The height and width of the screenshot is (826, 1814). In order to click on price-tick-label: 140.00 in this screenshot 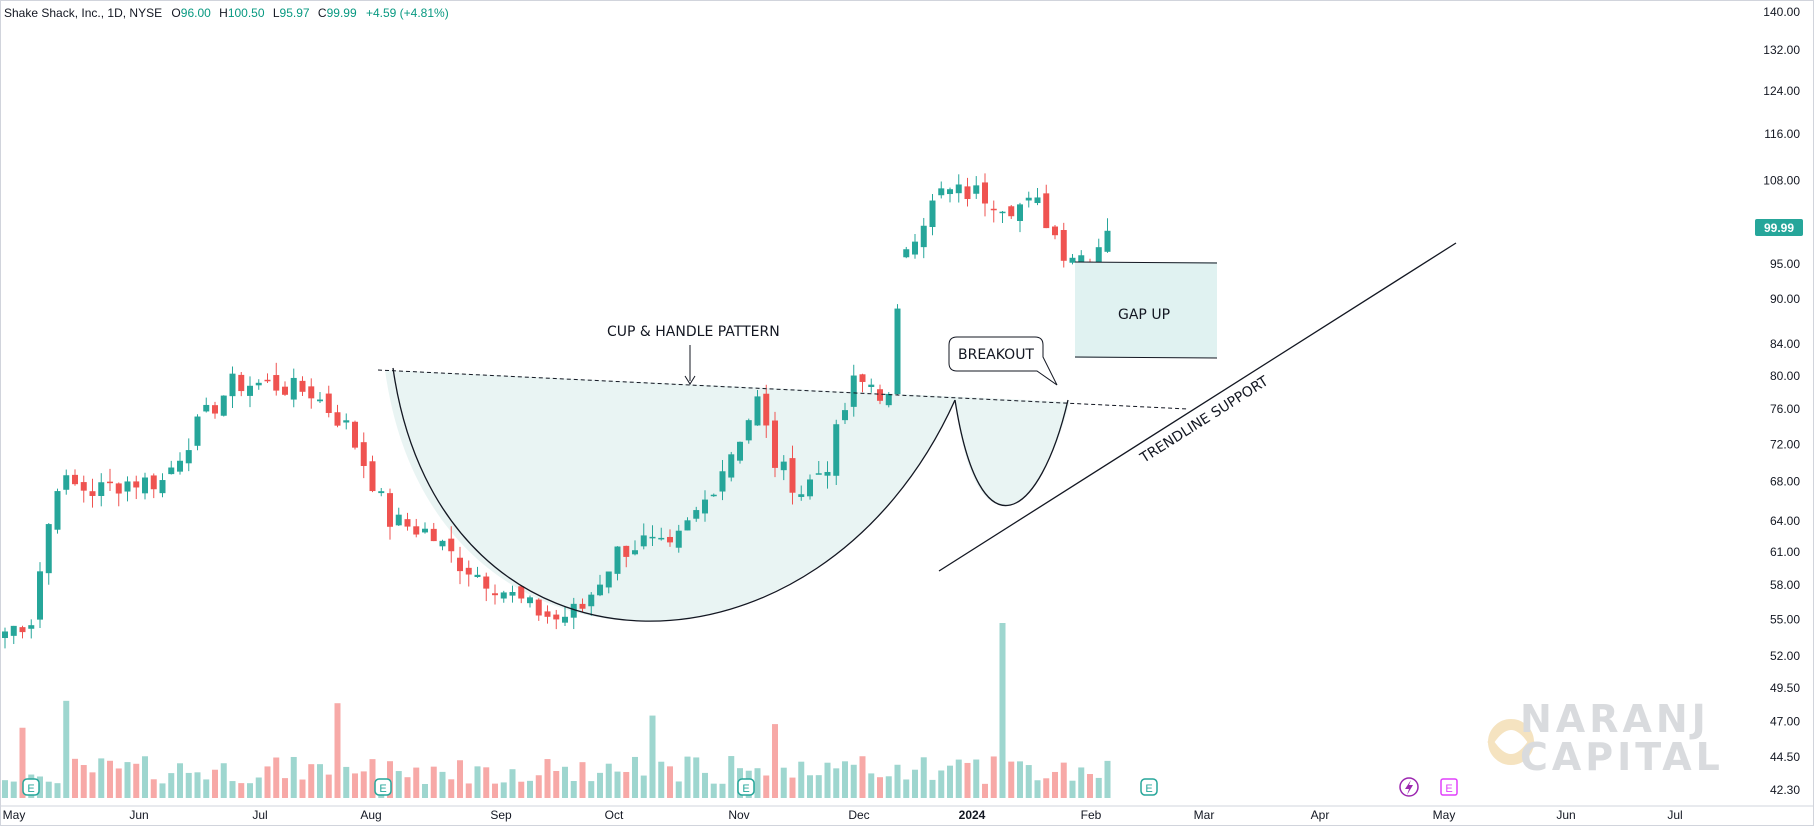, I will do `click(1781, 12)`.